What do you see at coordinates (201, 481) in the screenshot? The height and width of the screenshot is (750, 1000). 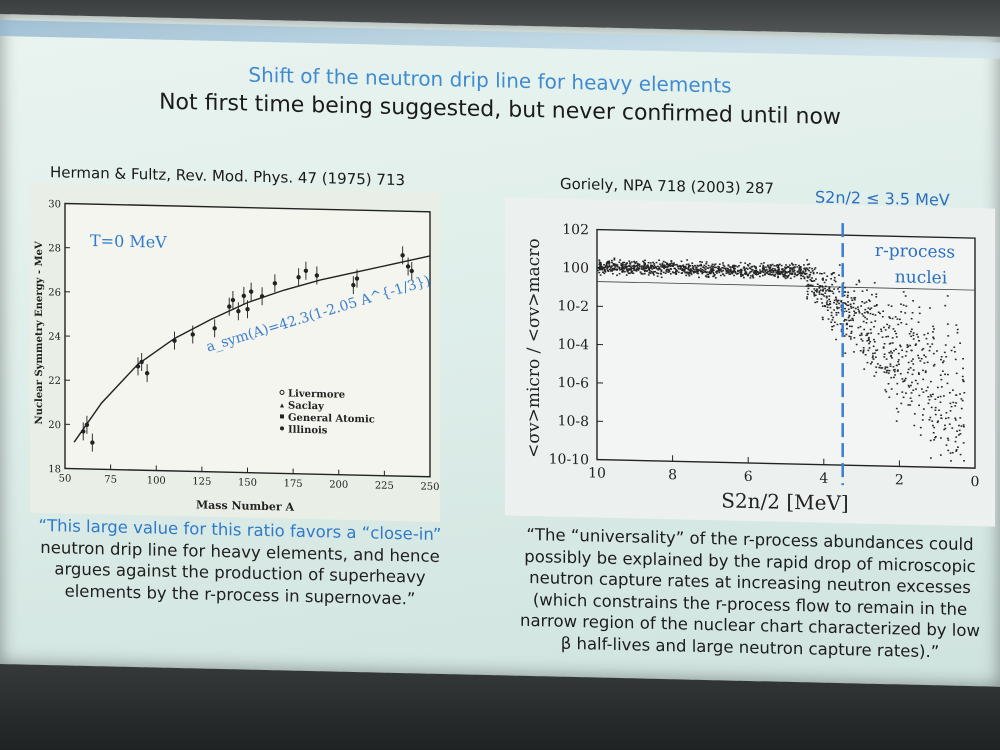 I see `x-tick-label: 125` at bounding box center [201, 481].